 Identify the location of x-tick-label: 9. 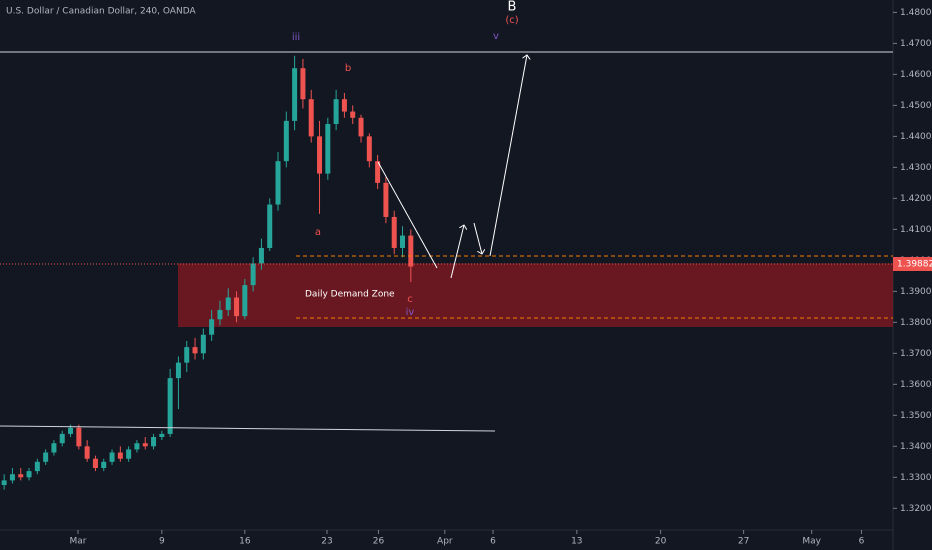
(162, 542).